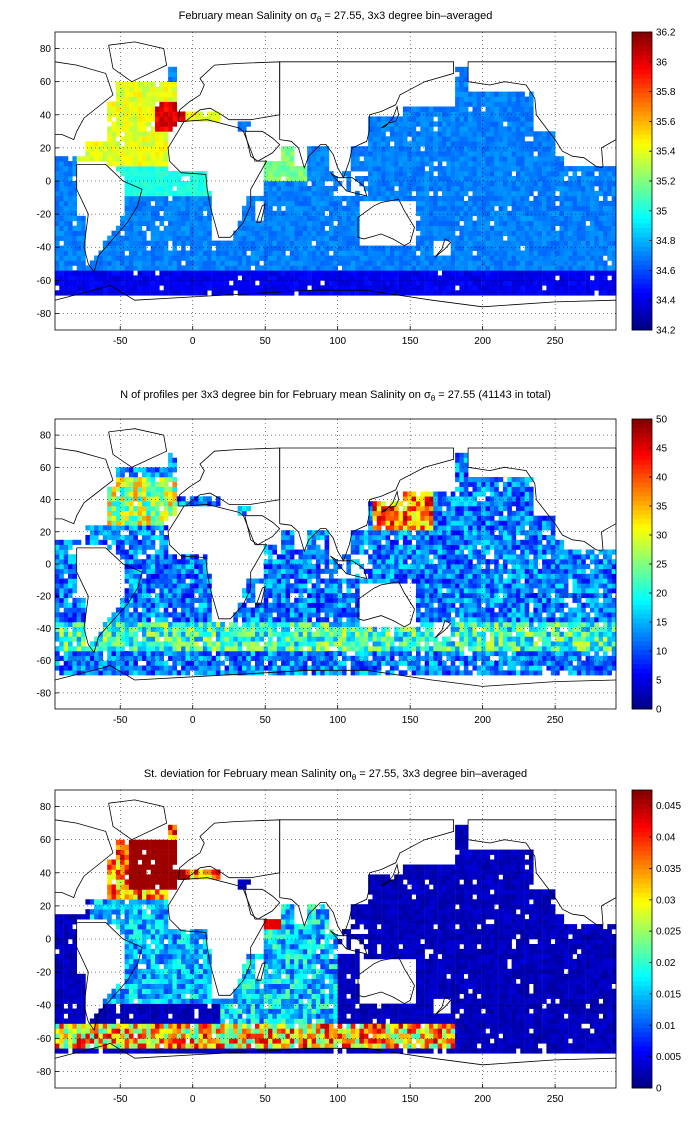  I want to click on coastline, so click(349, 184).